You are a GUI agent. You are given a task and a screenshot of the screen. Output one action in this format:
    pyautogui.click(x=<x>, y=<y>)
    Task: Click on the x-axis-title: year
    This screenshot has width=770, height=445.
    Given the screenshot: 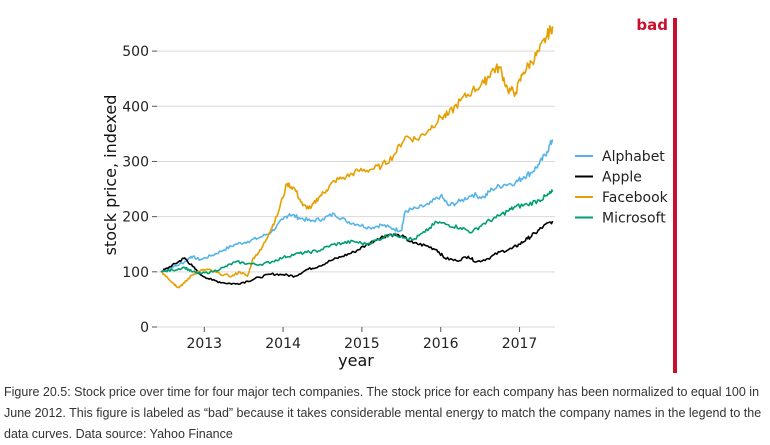 What is the action you would take?
    pyautogui.click(x=356, y=360)
    